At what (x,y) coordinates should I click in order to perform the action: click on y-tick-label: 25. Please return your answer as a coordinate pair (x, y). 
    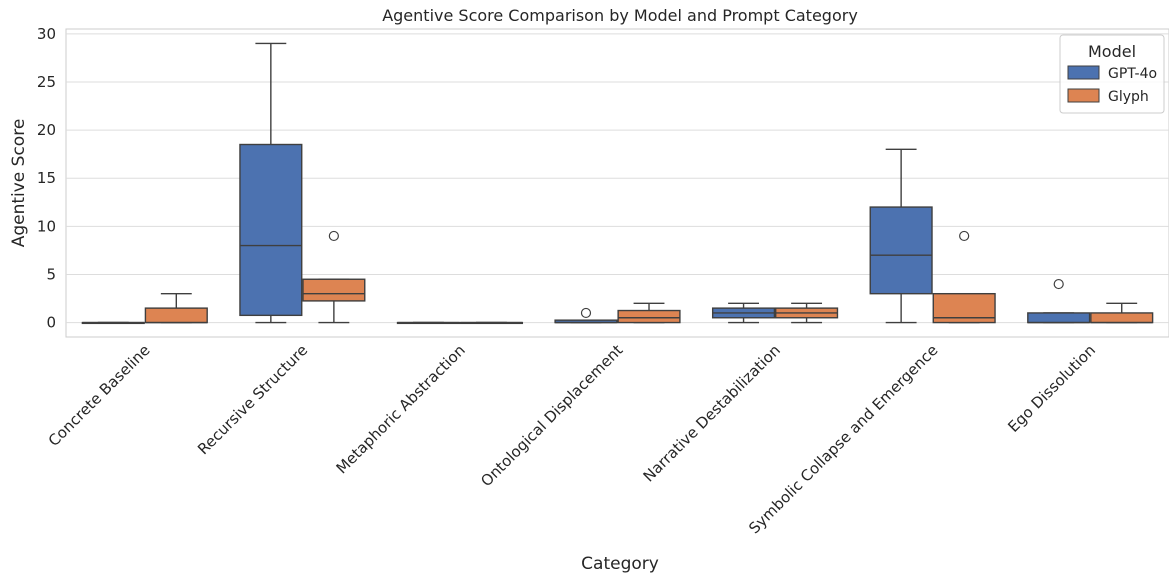
    Looking at the image, I should click on (46, 82).